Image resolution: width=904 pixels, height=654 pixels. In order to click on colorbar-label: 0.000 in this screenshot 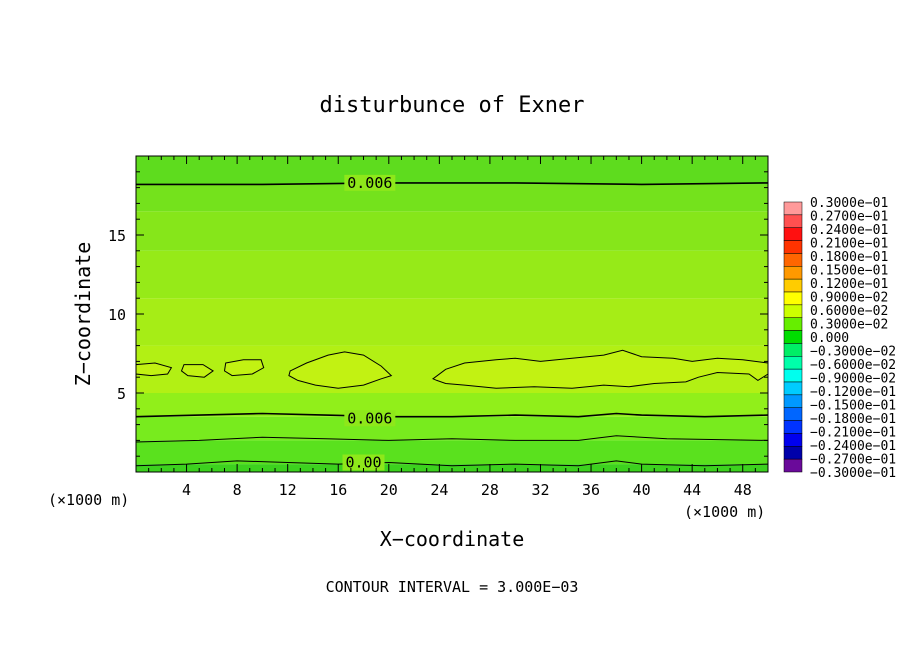, I will do `click(829, 338)`.